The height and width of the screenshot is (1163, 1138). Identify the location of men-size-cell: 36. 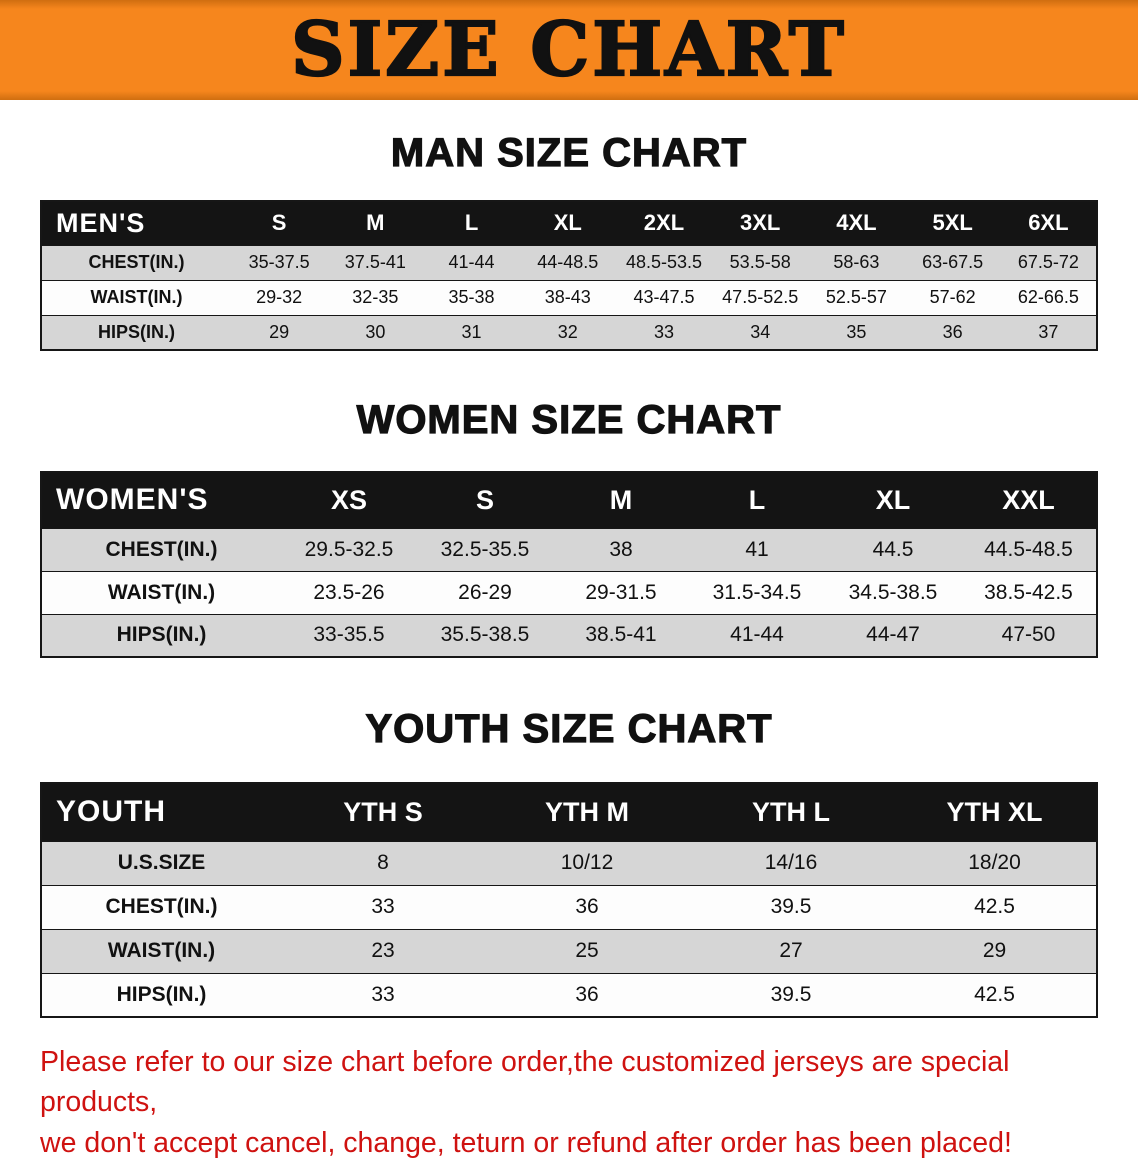
(952, 331).